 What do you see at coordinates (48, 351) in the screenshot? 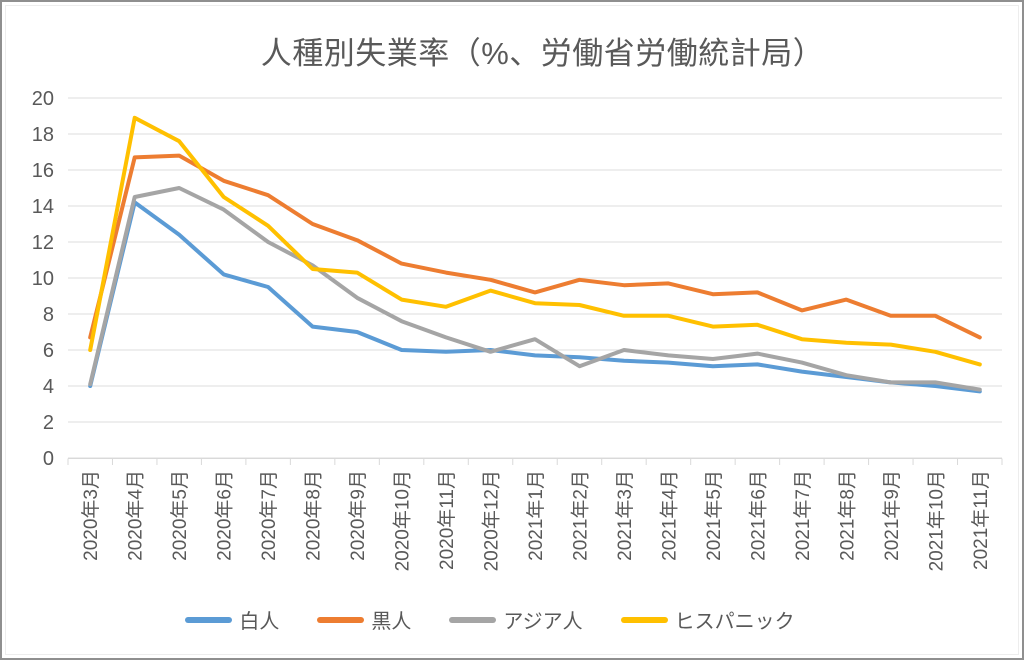
I see `y-axis-label: 6` at bounding box center [48, 351].